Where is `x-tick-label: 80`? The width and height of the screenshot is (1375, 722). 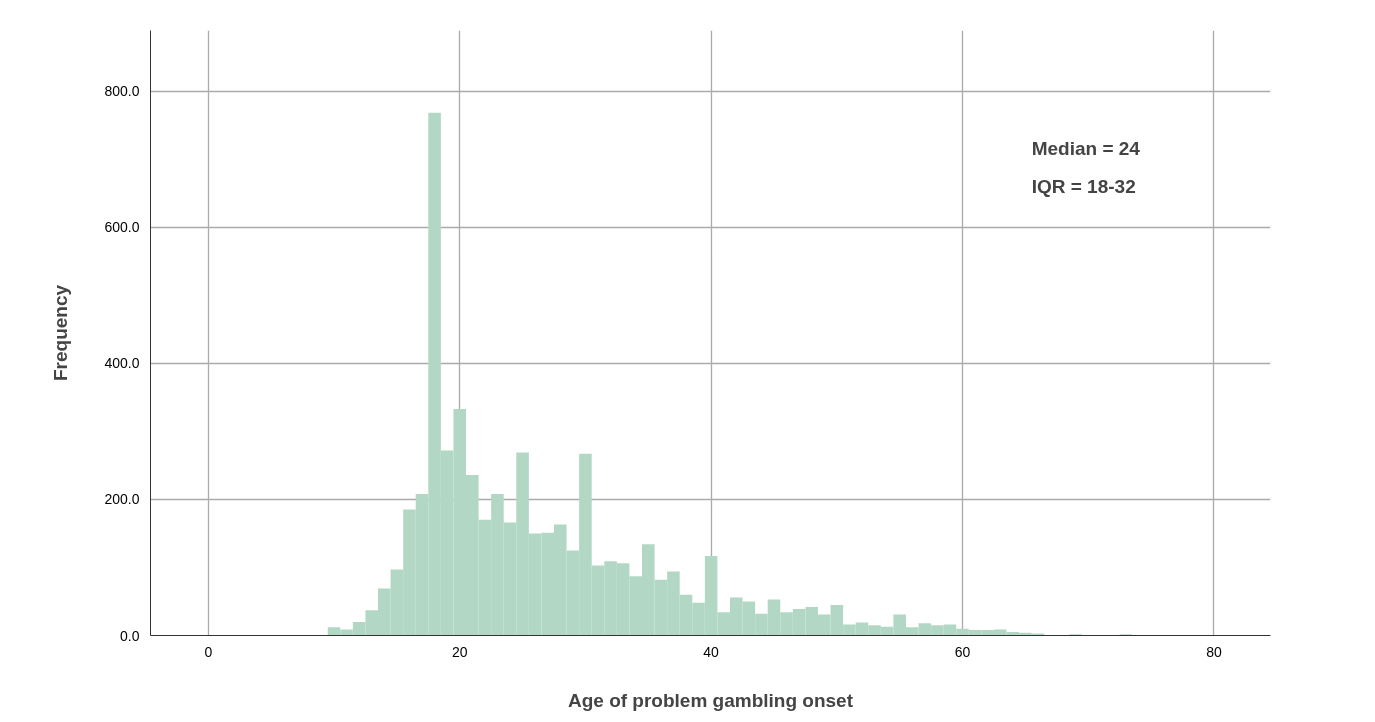 x-tick-label: 80 is located at coordinates (1214, 651).